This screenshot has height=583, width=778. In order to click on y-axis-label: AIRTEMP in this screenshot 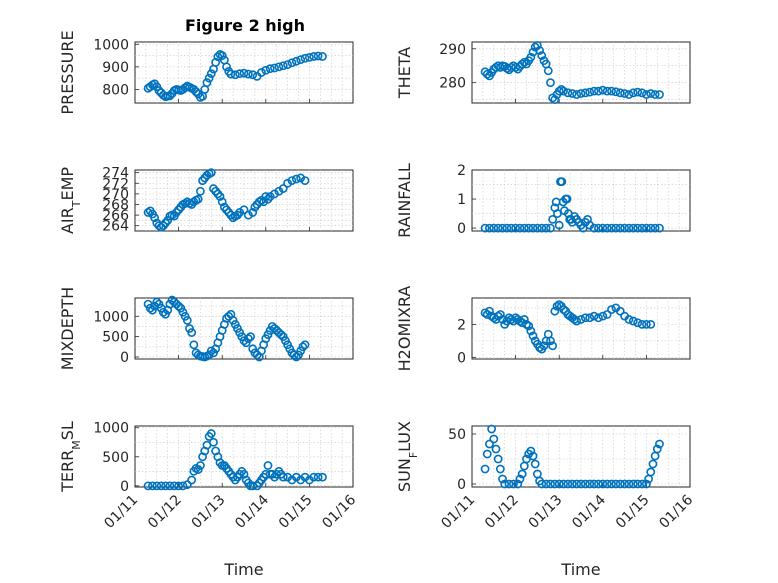, I will do `click(70, 200)`.